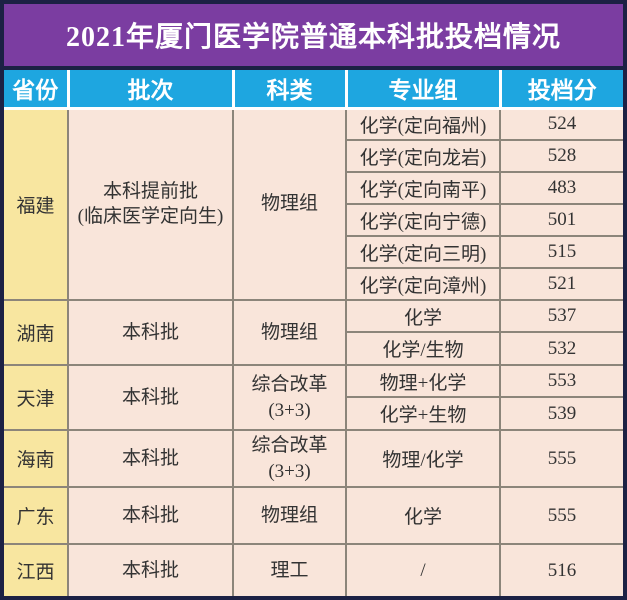  What do you see at coordinates (561, 124) in the screenshot?
I see `score-cell: 524` at bounding box center [561, 124].